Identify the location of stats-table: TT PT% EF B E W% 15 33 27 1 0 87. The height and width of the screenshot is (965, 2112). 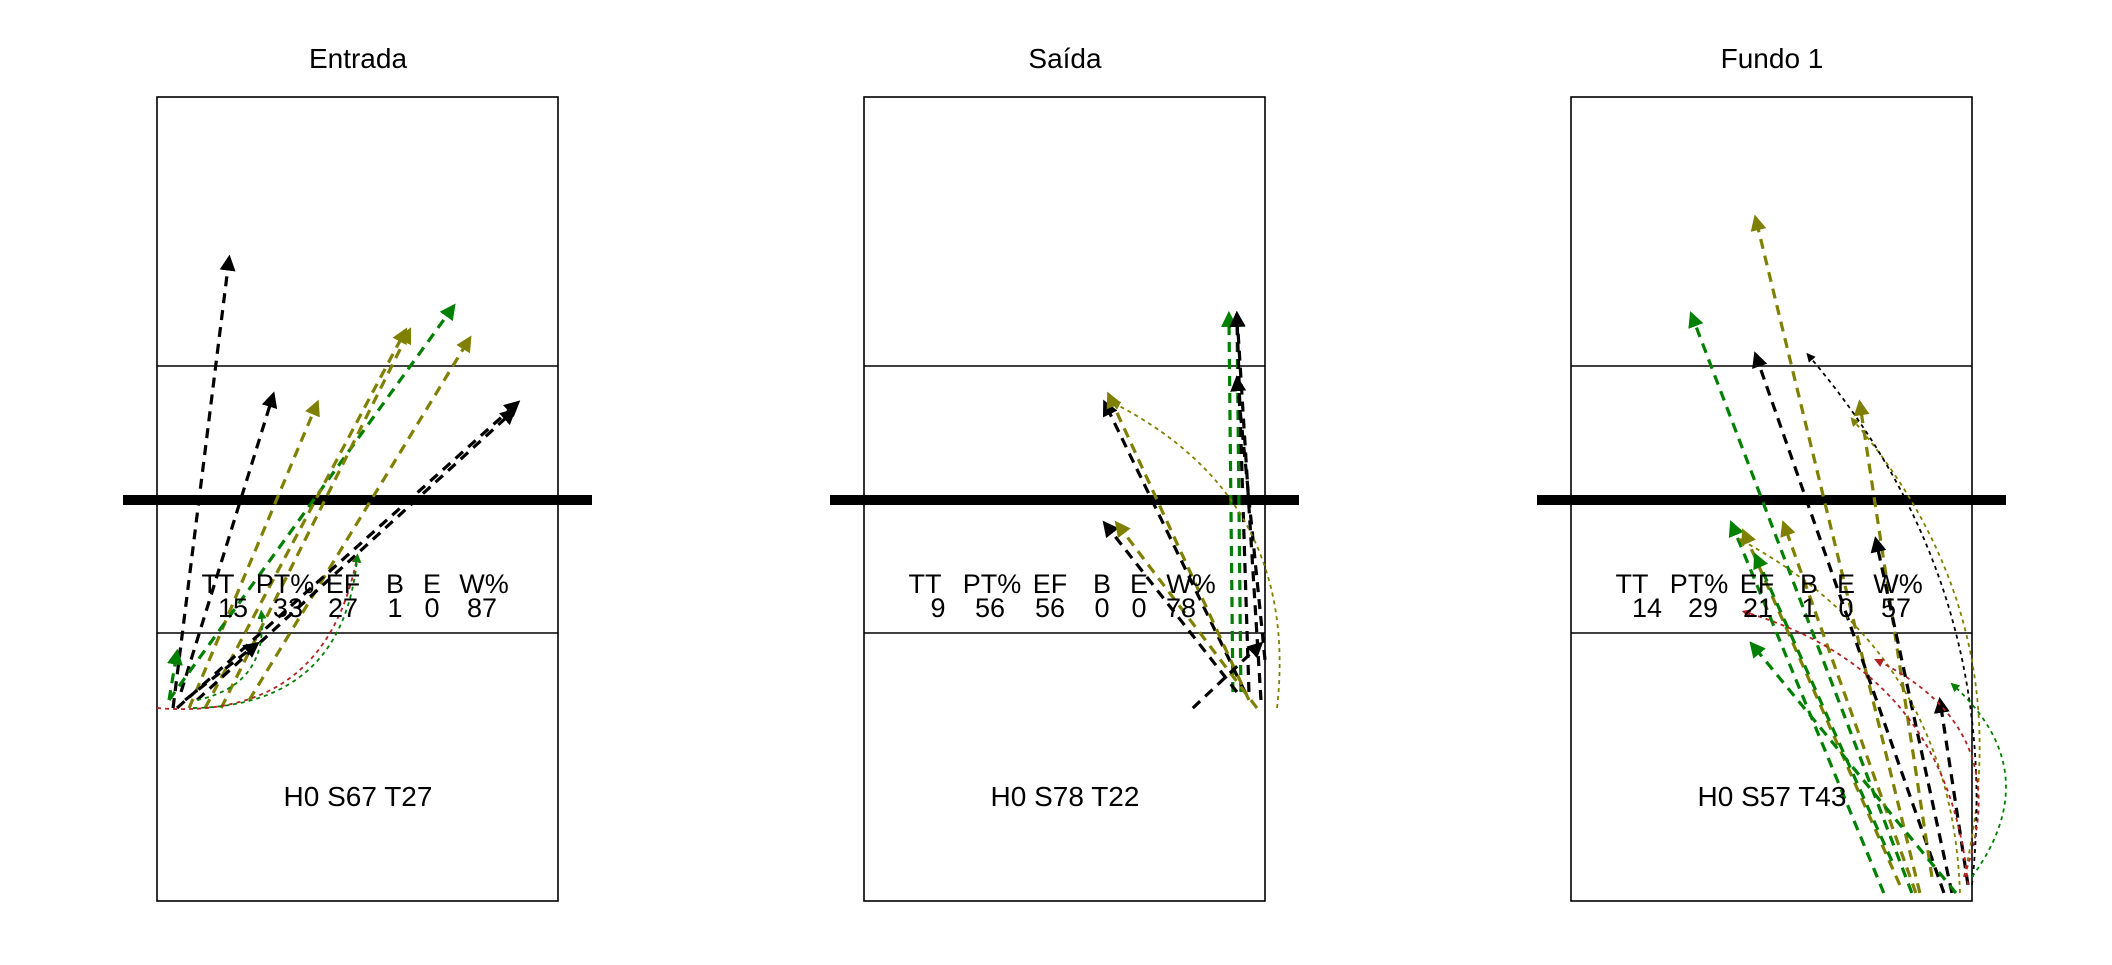
(355, 596).